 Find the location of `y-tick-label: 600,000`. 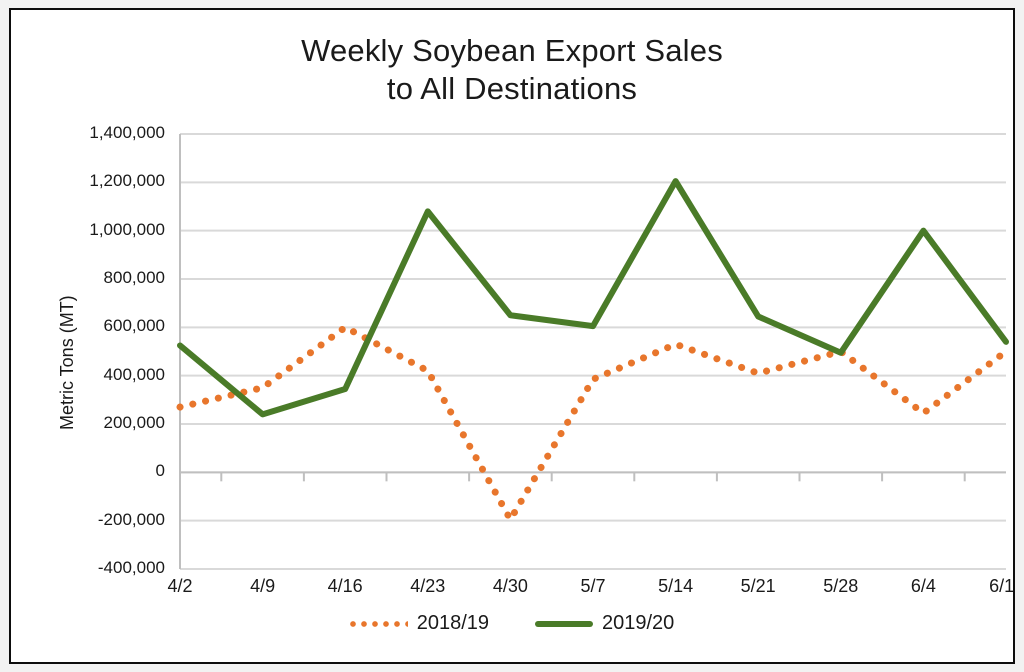

y-tick-label: 600,000 is located at coordinates (134, 326).